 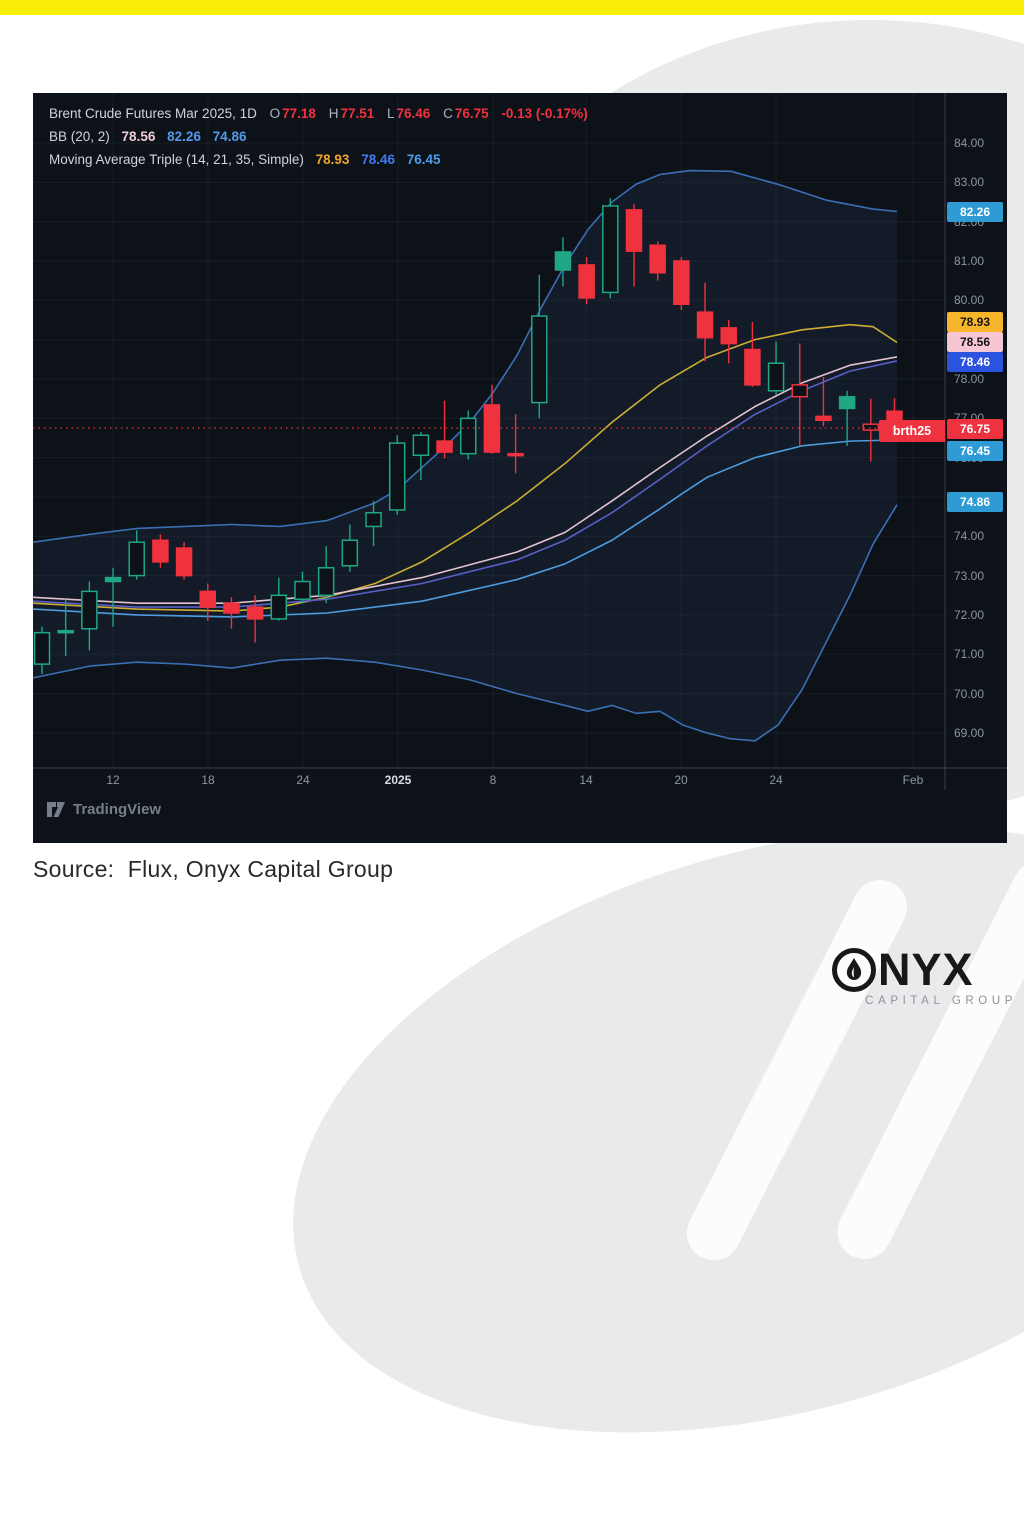 I want to click on price-tick-label: 70.00, so click(x=969, y=693).